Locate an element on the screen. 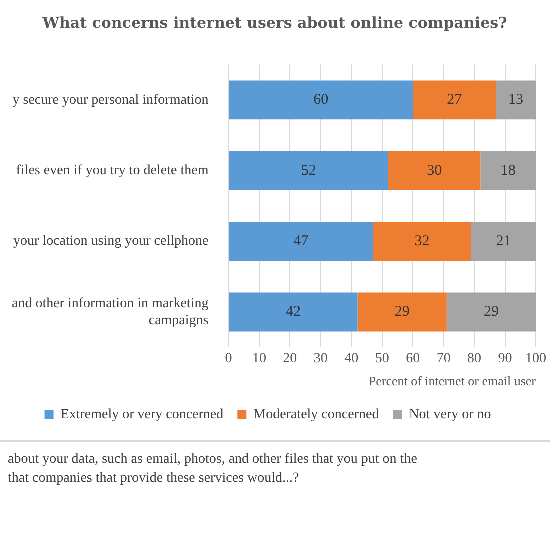 Image resolution: width=550 pixels, height=550 pixels. data-label: 42 is located at coordinates (293, 312).